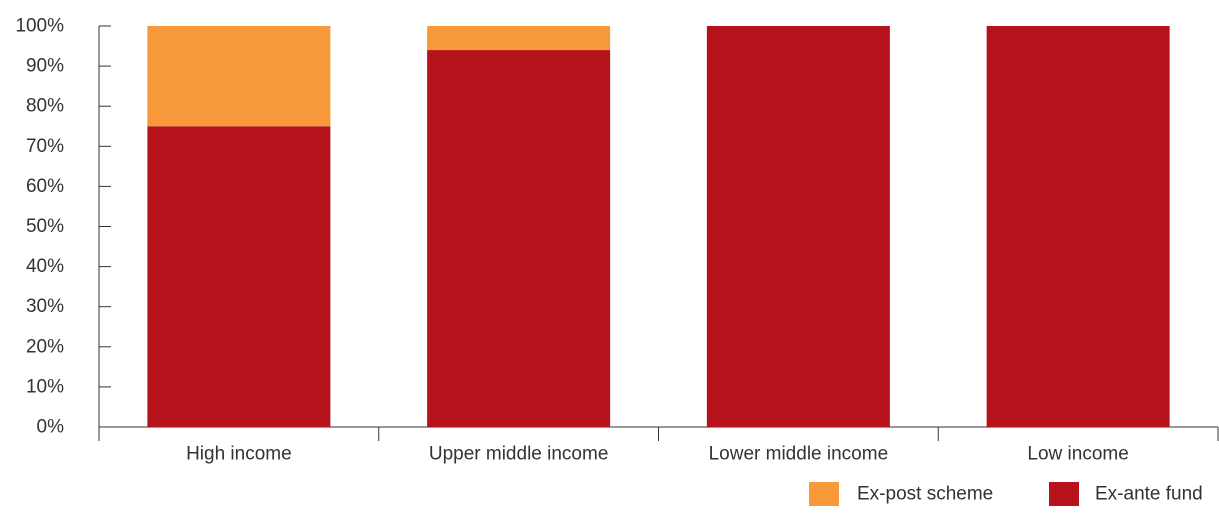  Describe the element at coordinates (239, 454) in the screenshot. I see `x-category-label: High income` at that location.